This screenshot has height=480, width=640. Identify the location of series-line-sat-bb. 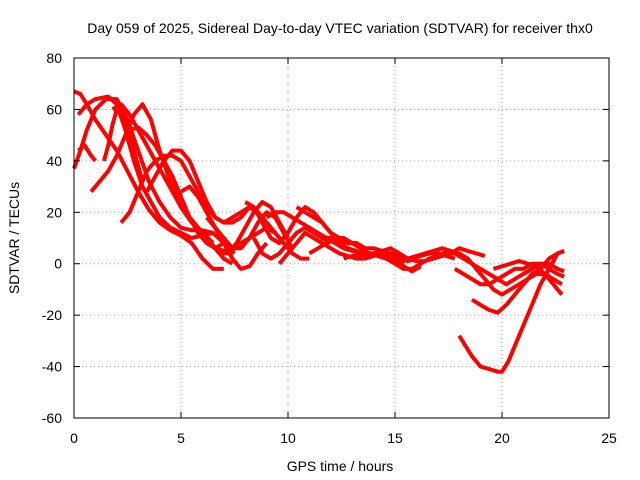
(528, 277).